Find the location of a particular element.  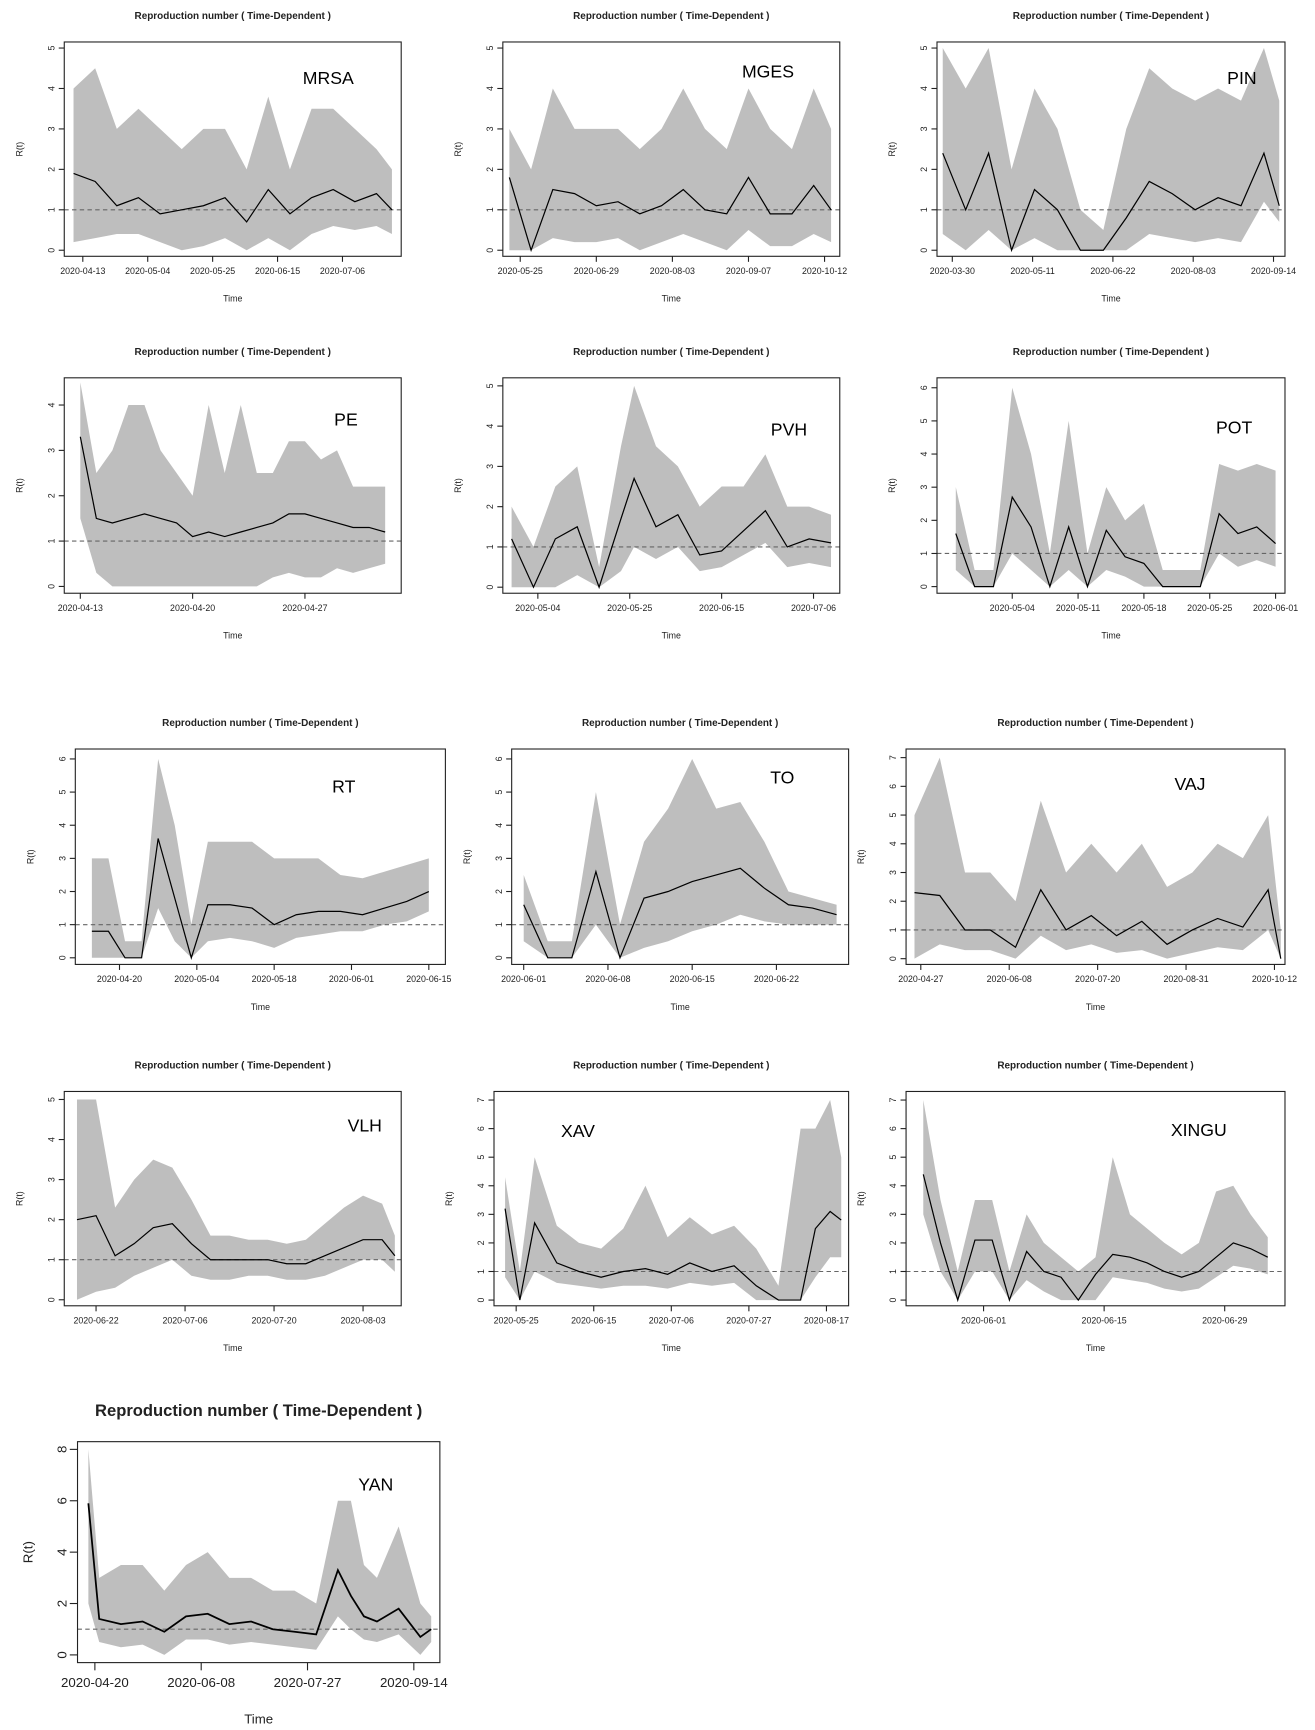

panel-label: MRSA is located at coordinates (328, 78).